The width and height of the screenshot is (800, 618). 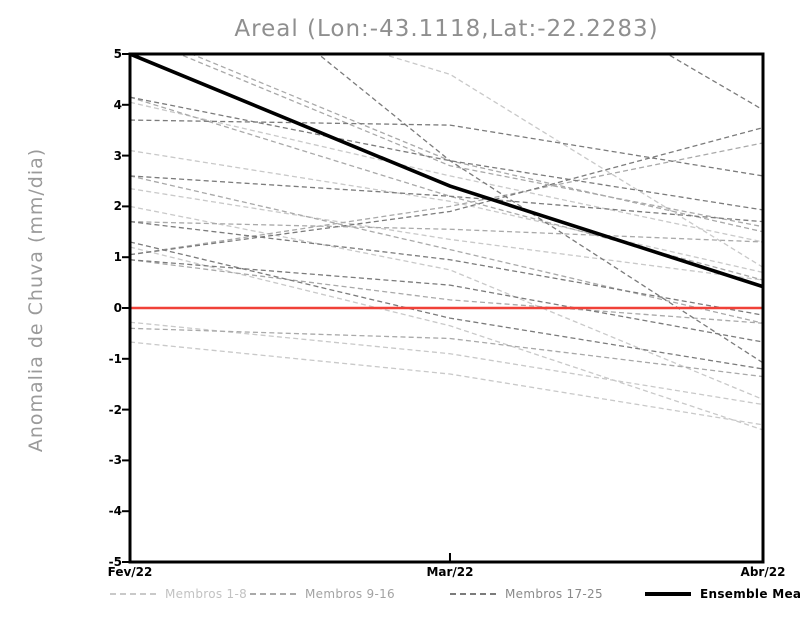 I want to click on legend-item-members-9-16: Membros 9-16, so click(x=322, y=594).